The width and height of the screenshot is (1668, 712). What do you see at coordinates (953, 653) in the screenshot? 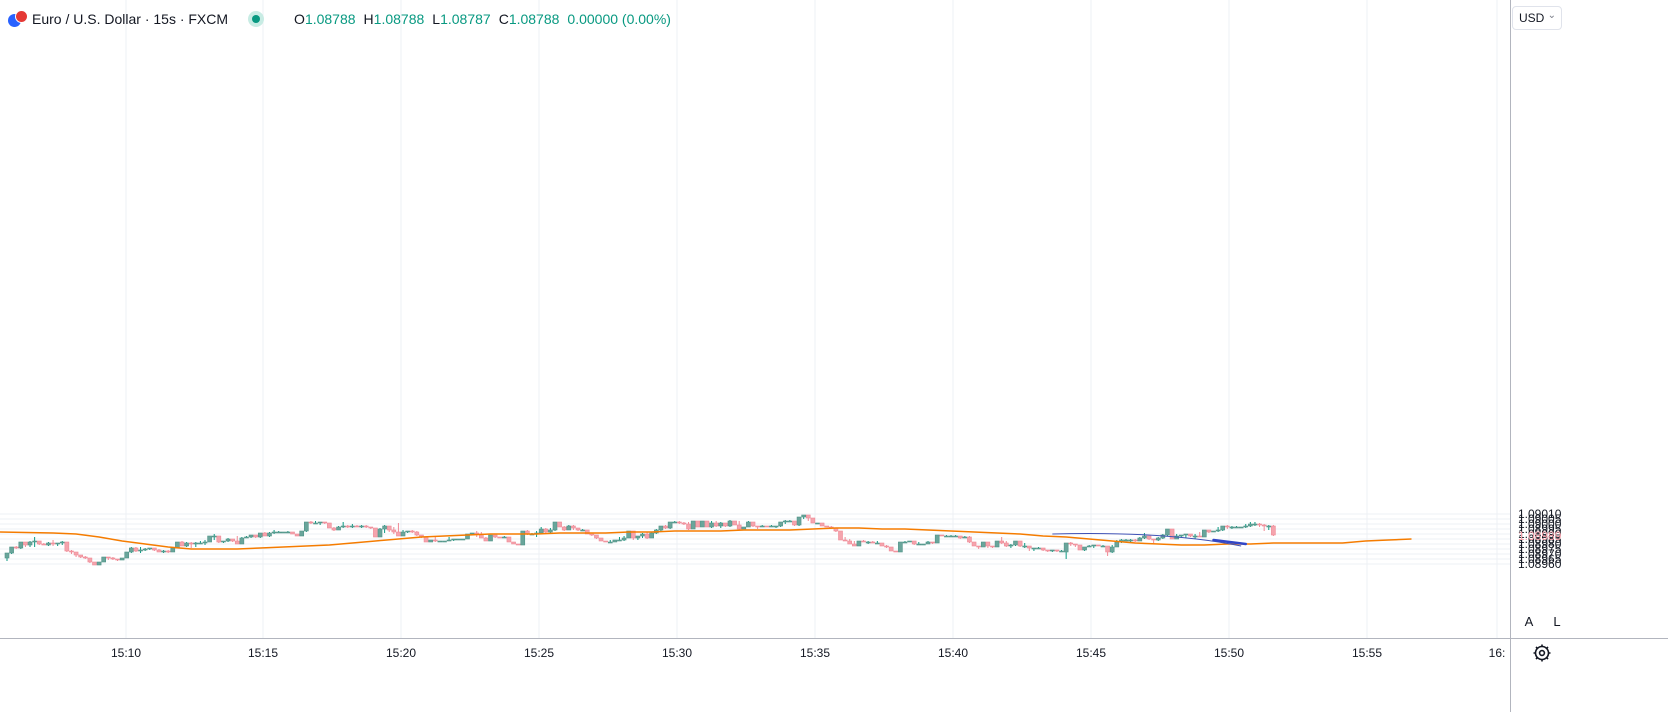
I see `time-tick-label: 15:40` at bounding box center [953, 653].